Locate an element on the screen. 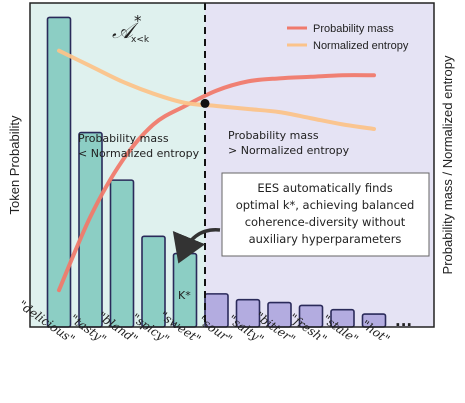 The image size is (465, 403). legend-label-probability-mass: Probability mass is located at coordinates (353, 29).